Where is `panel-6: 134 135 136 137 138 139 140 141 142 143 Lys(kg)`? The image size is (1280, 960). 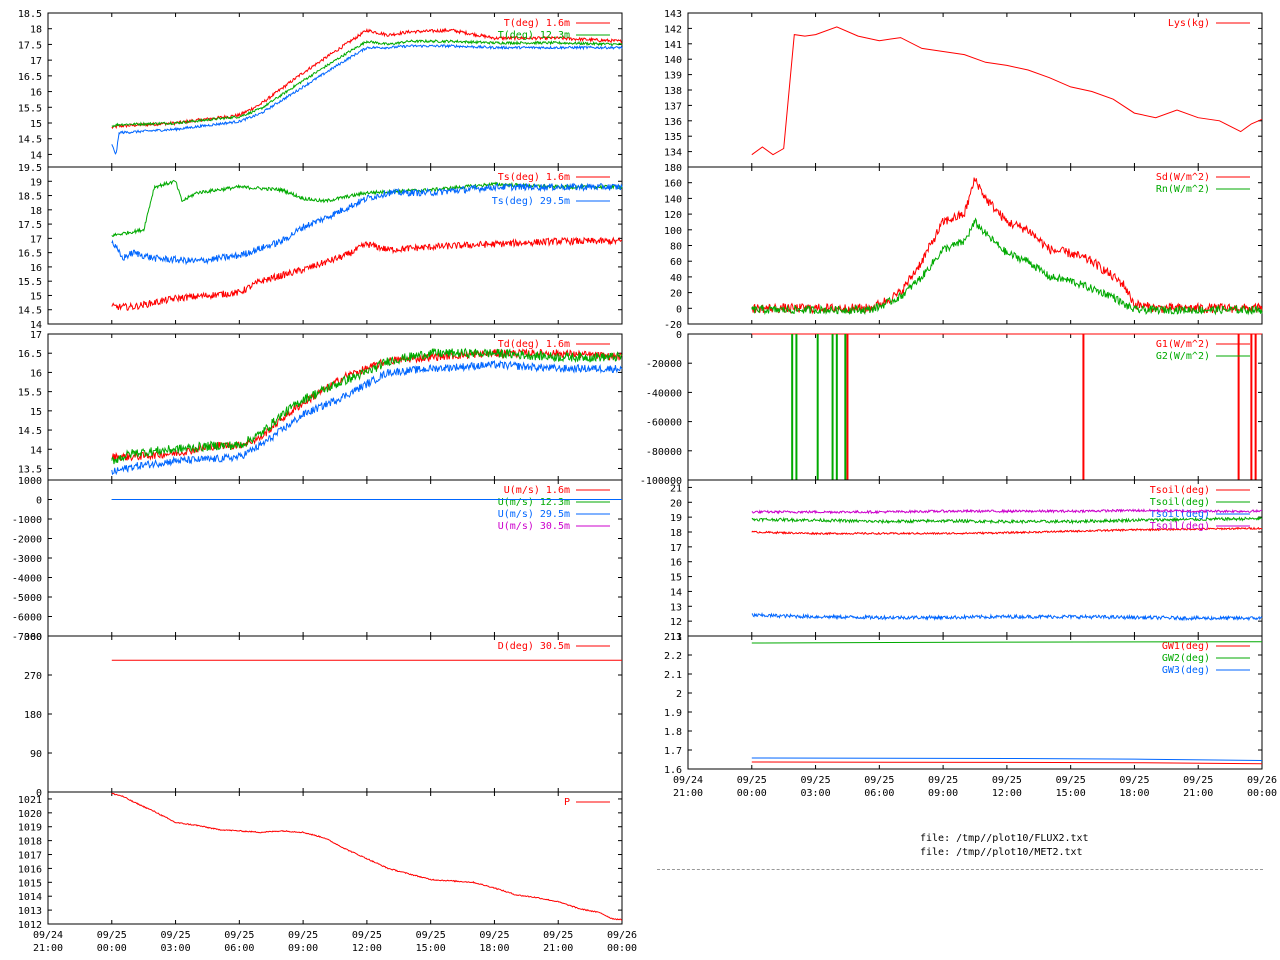 panel-6: 134 135 136 137 138 139 140 141 142 143 Lys(kg) is located at coordinates (963, 88).